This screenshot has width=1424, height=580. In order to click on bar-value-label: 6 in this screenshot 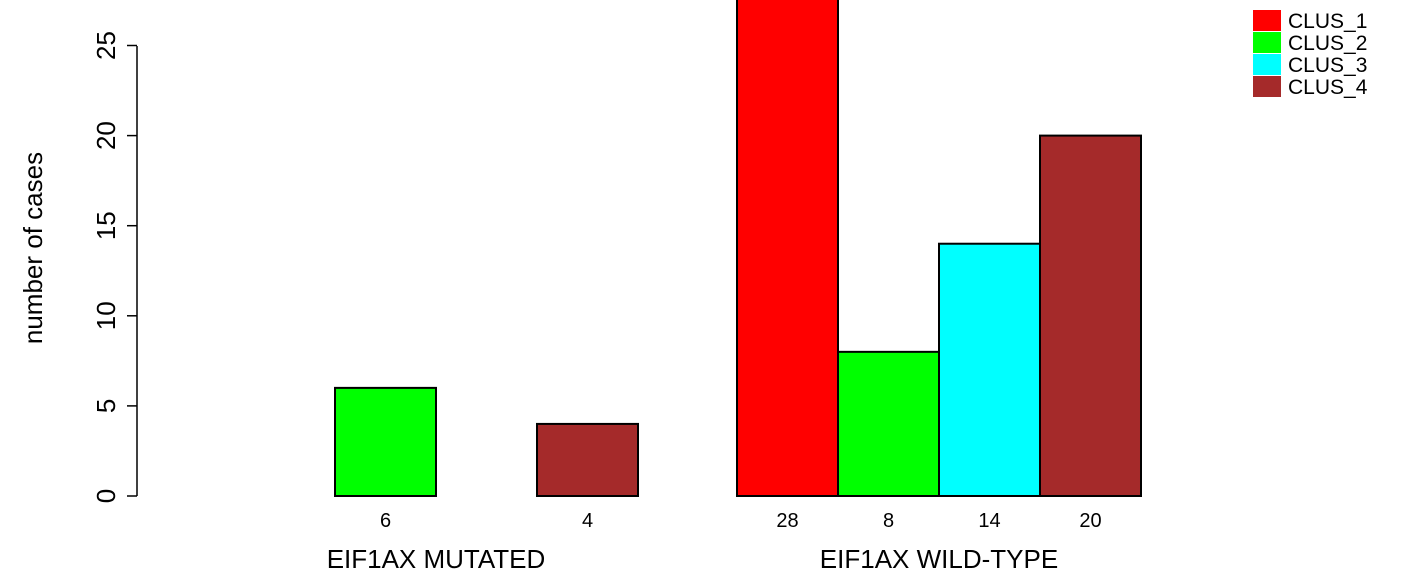, I will do `click(385, 521)`.